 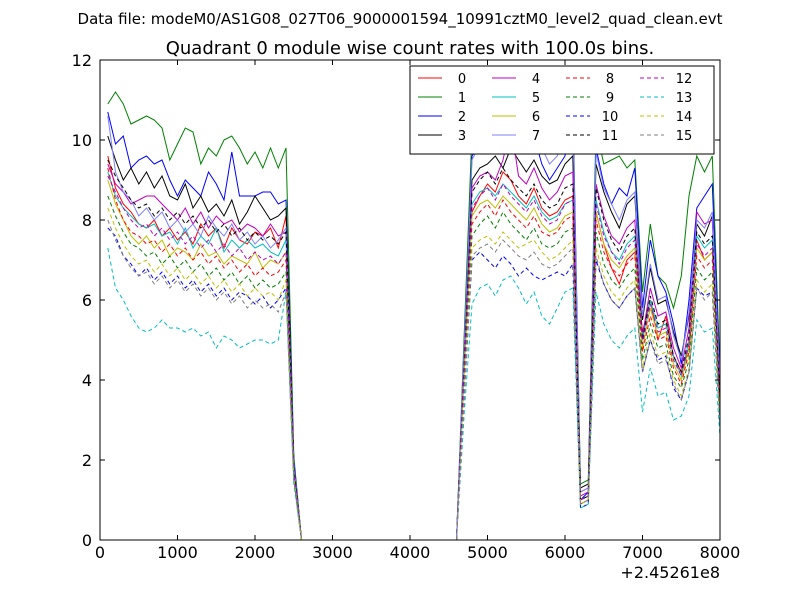 What do you see at coordinates (410, 552) in the screenshot?
I see `x-tick-label: 4000` at bounding box center [410, 552].